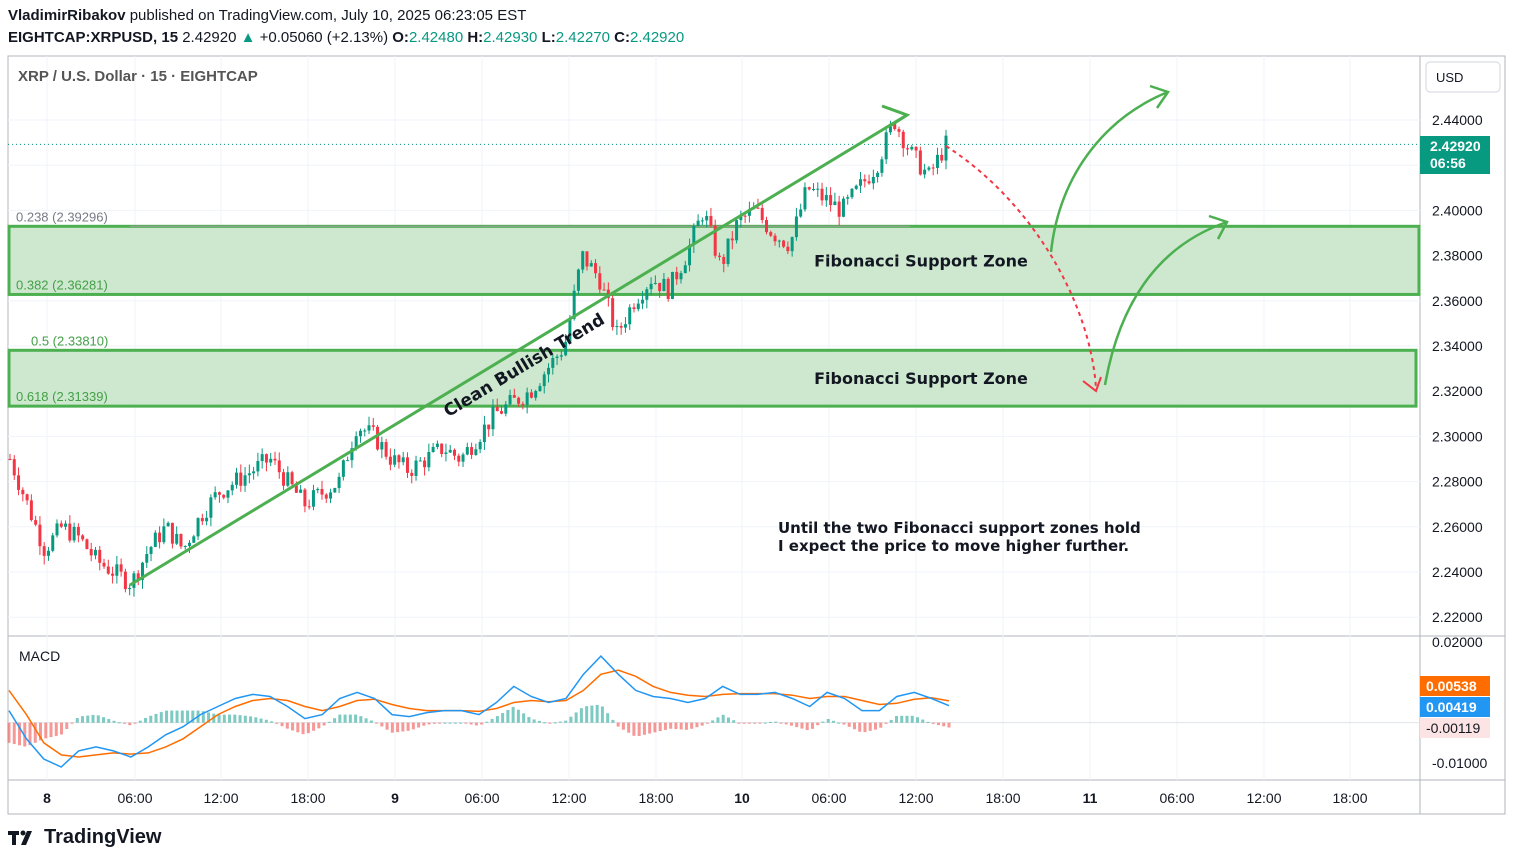 This screenshot has height=862, width=1513. What do you see at coordinates (20, 837) in the screenshot?
I see `tradingview-logo-icon` at bounding box center [20, 837].